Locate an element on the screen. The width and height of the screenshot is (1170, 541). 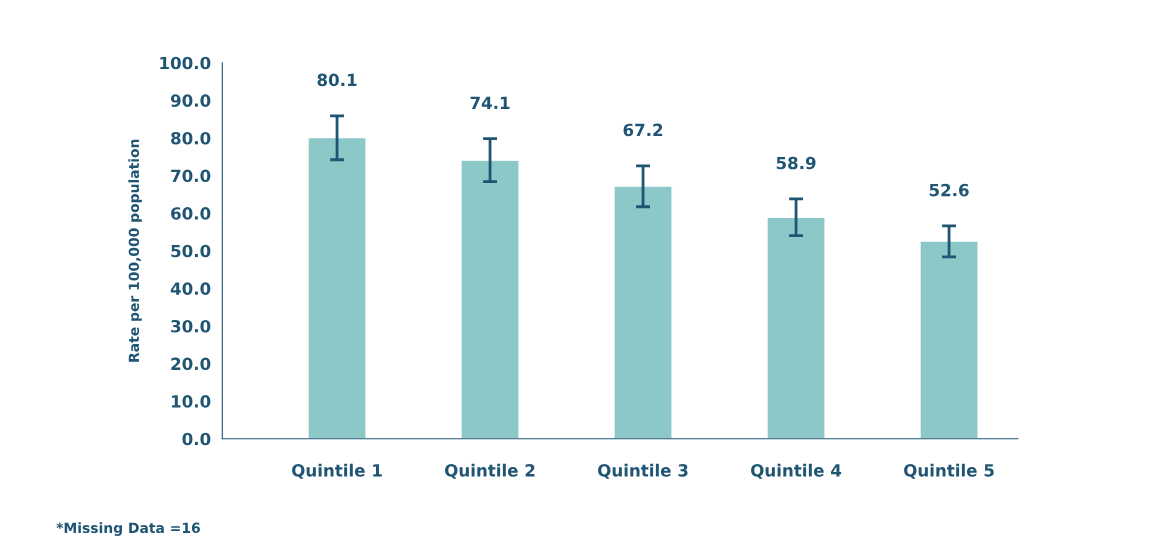
y-axis-title: Rate per 100,000 population is located at coordinates (135, 250).